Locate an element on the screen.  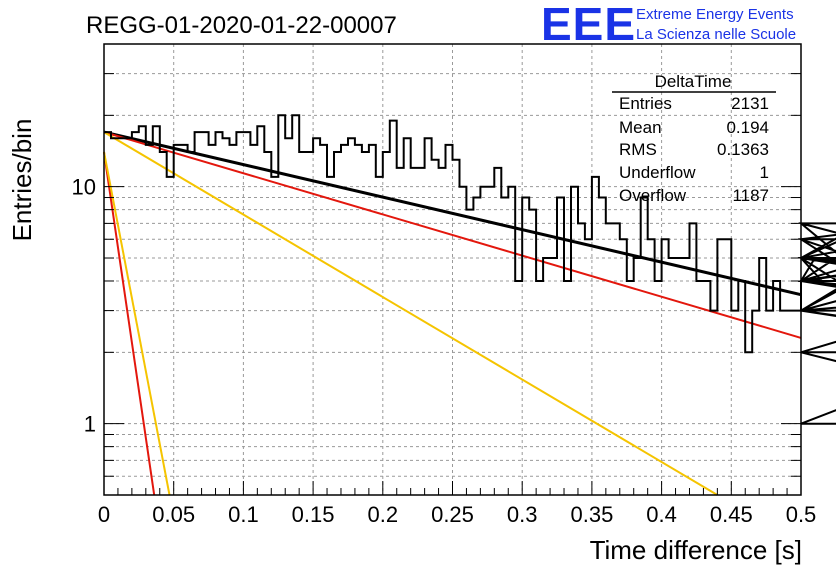
x-tick-label: 0.1 is located at coordinates (243, 514).